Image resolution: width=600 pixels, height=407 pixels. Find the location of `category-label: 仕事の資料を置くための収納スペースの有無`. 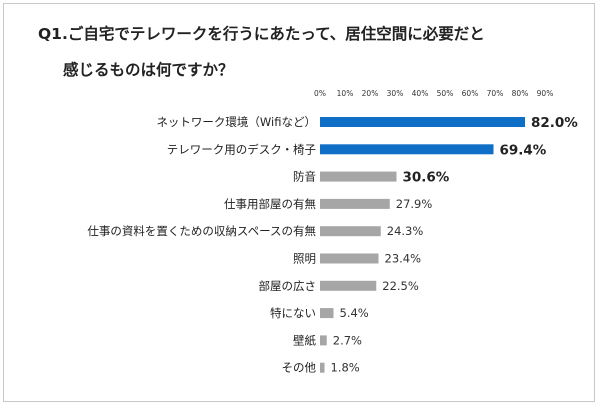

category-label: 仕事の資料を置くための収納スペースの有無 is located at coordinates (201, 231).